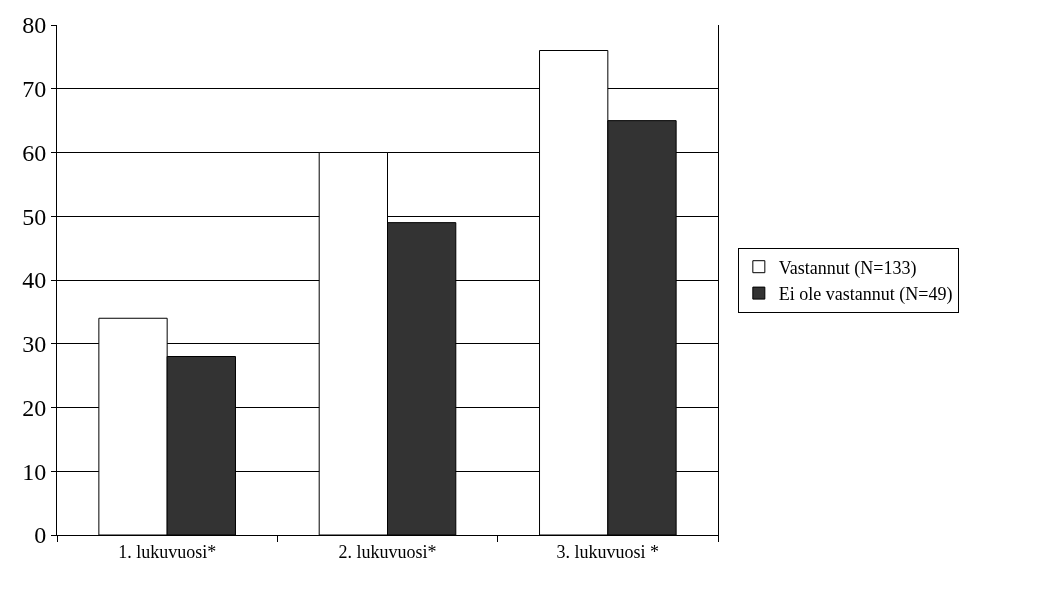  I want to click on legend-label: Vastannut (N=133), so click(847, 268).